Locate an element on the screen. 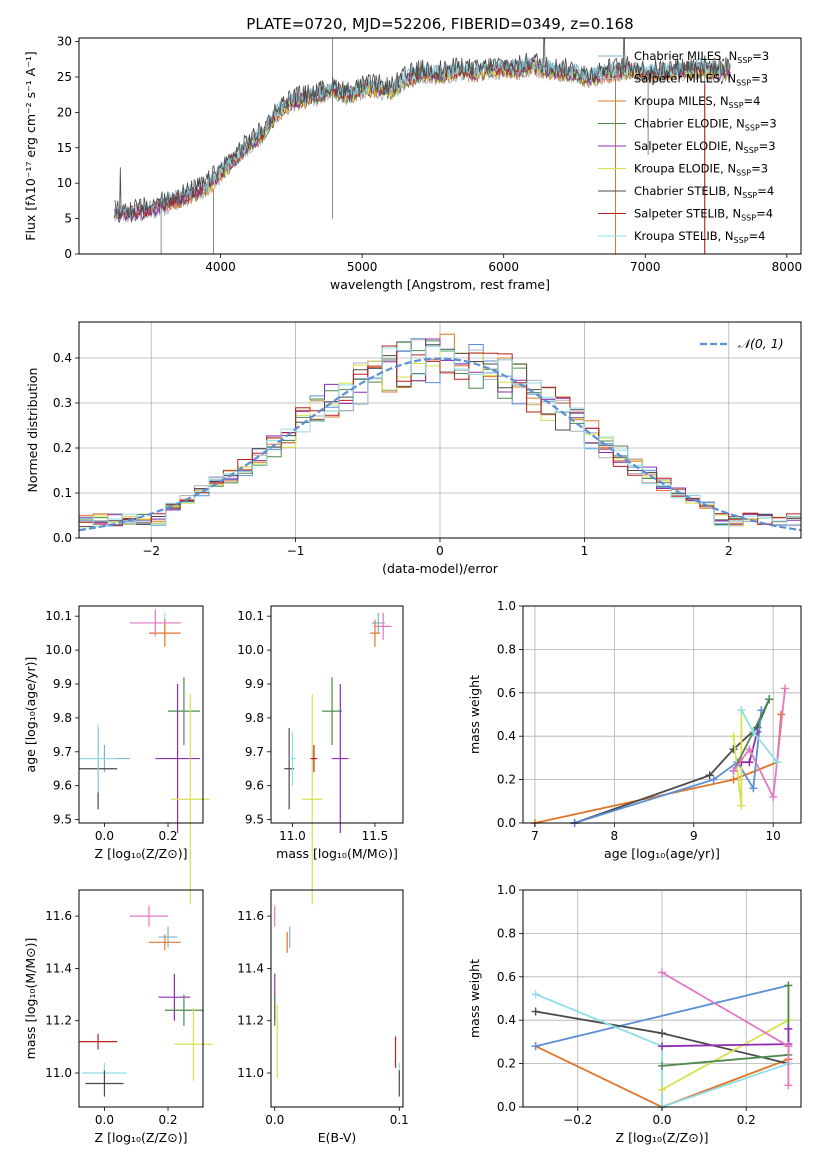 The height and width of the screenshot is (1170, 819). y-axis-label: mass [log₁₀(M/M⊙)] is located at coordinates (30, 999).